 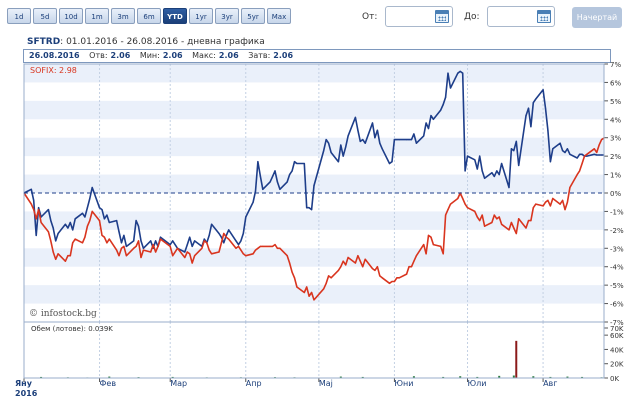 What do you see at coordinates (72, 329) in the screenshot?
I see `volume-label: Обем (лотове): 0.039K` at bounding box center [72, 329].